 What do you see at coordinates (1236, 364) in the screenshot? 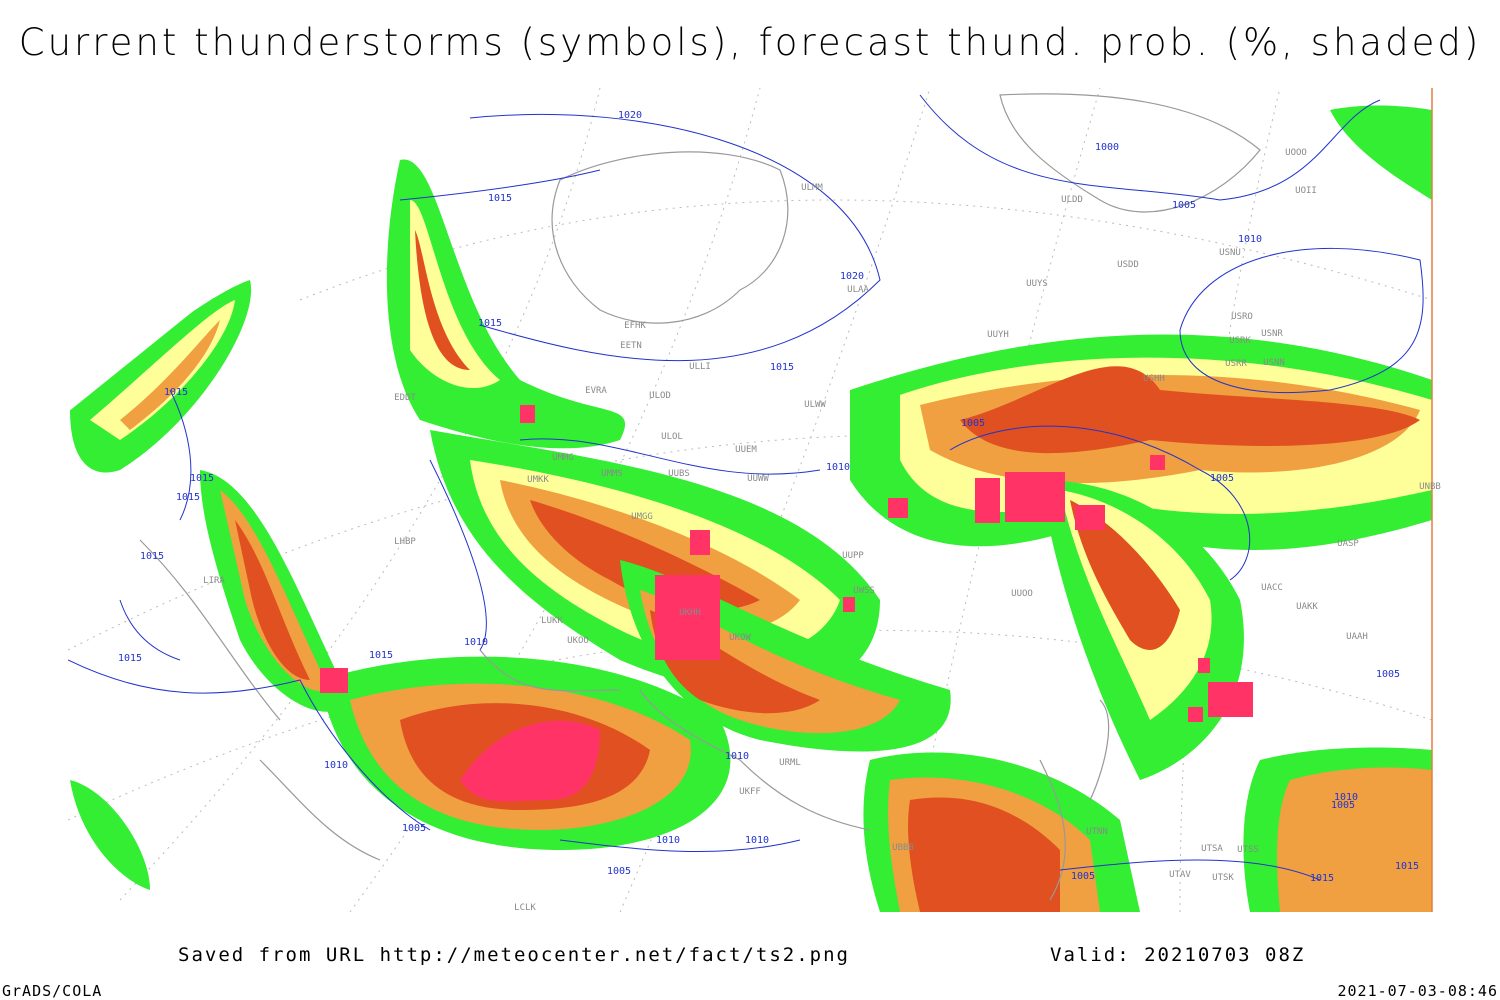
I see `station-code: USRR` at bounding box center [1236, 364].